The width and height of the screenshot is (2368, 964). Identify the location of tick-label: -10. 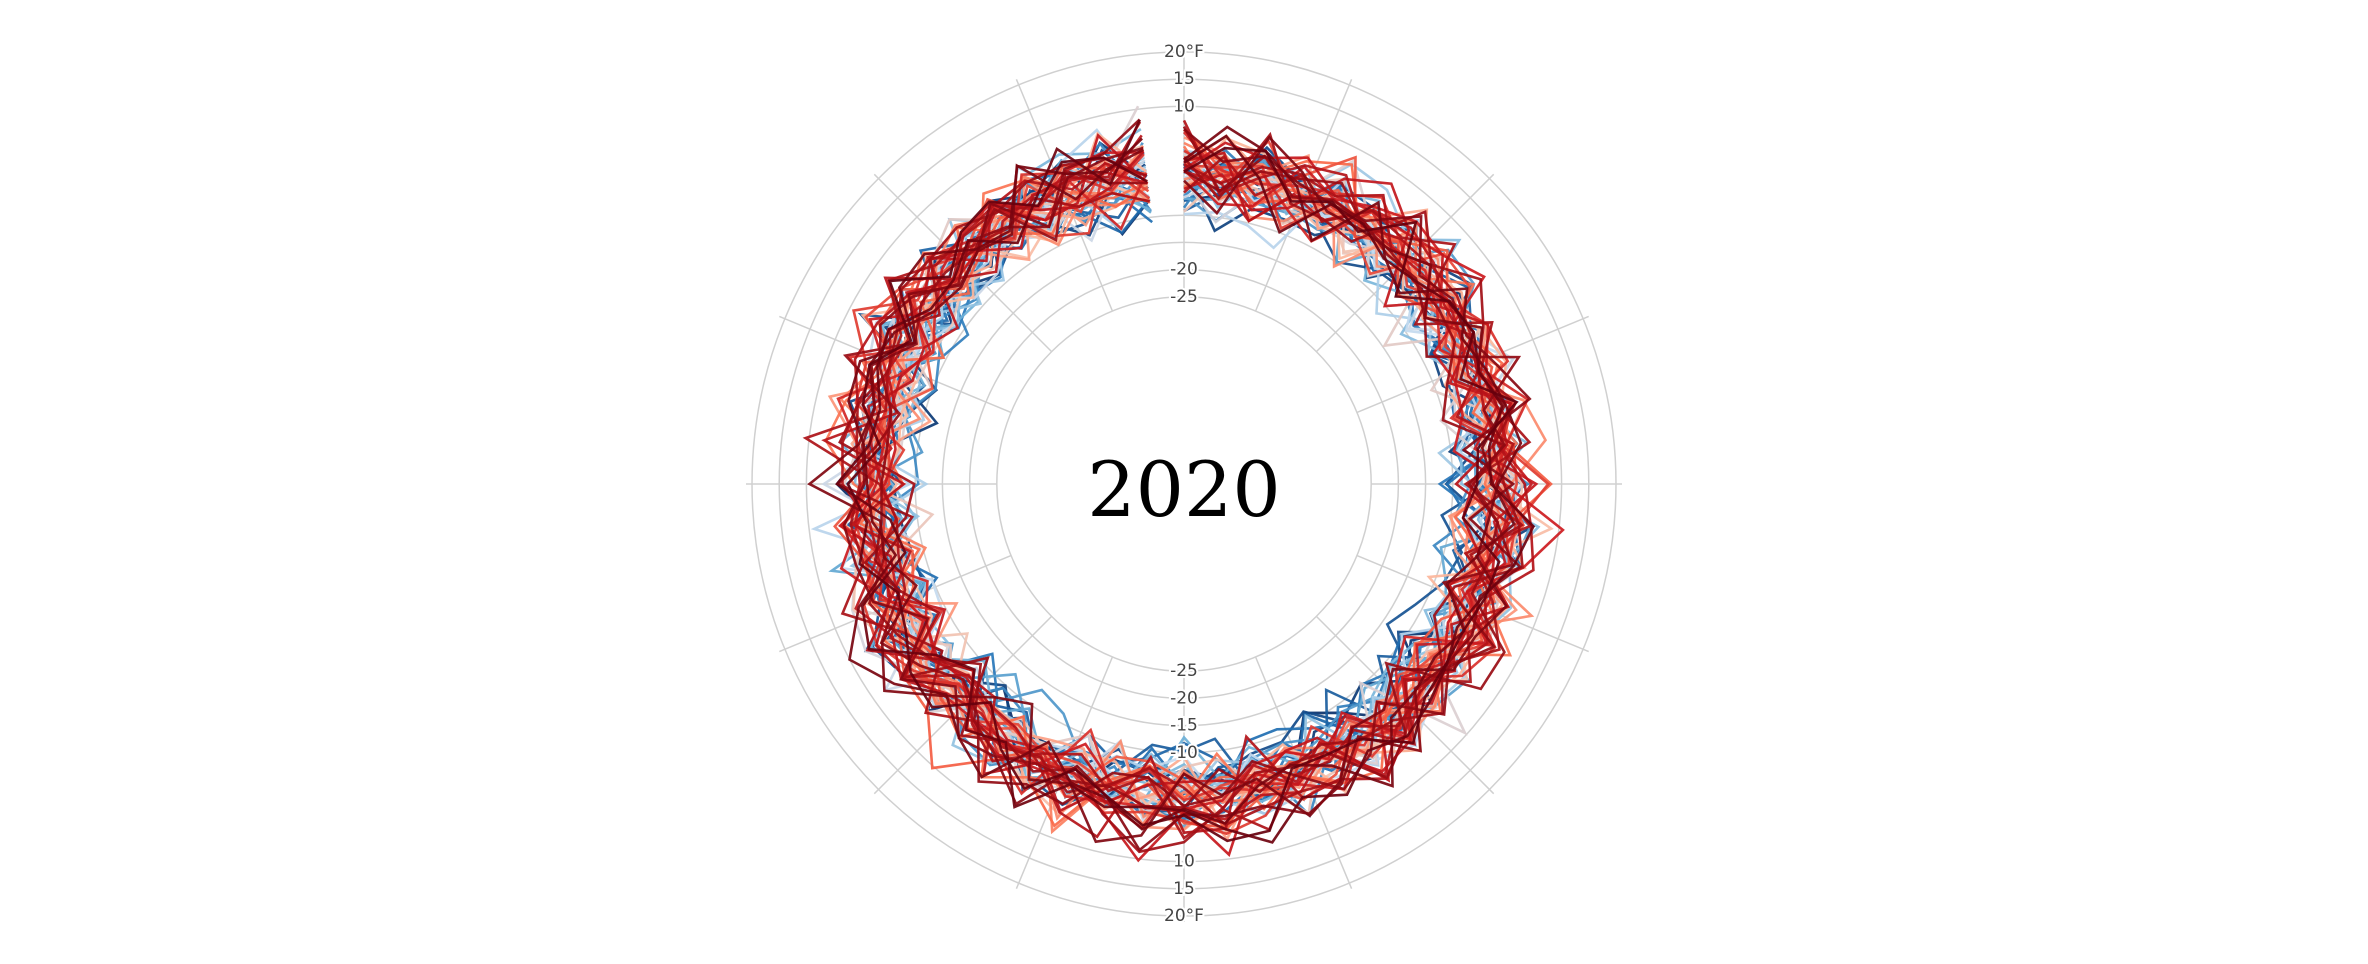
(1184, 753).